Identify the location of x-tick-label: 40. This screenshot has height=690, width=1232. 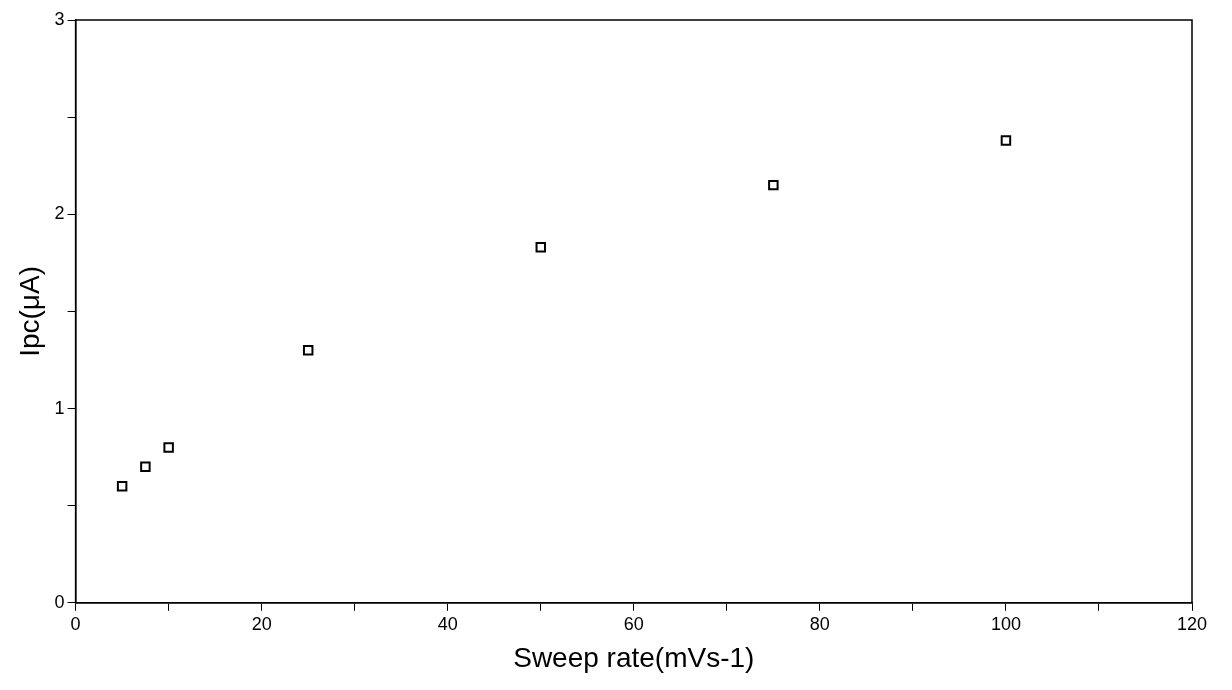
(447, 623).